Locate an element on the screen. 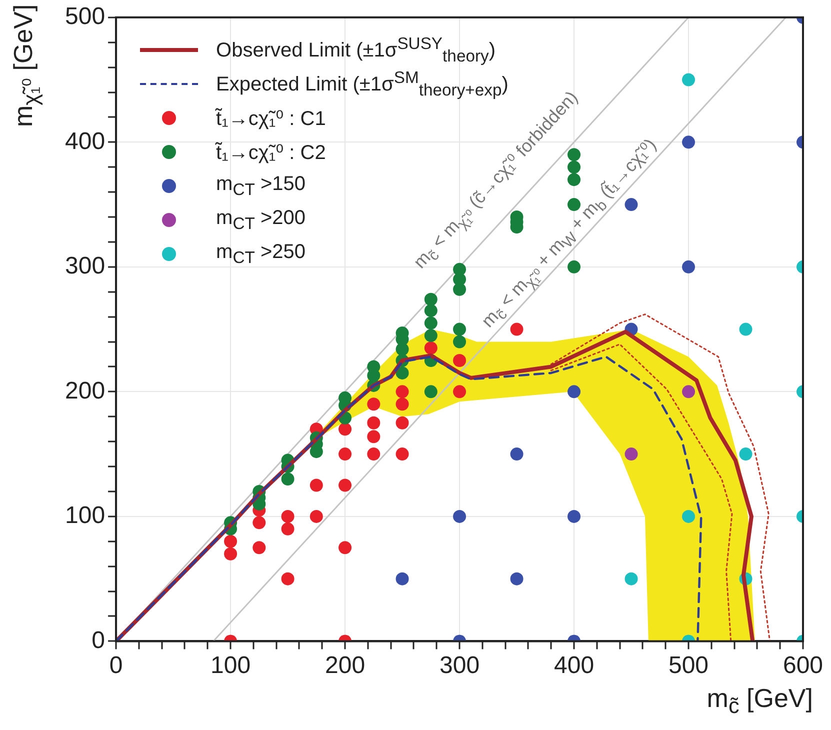  legend-label: m$_{CT}$ >150 is located at coordinates (261, 186).